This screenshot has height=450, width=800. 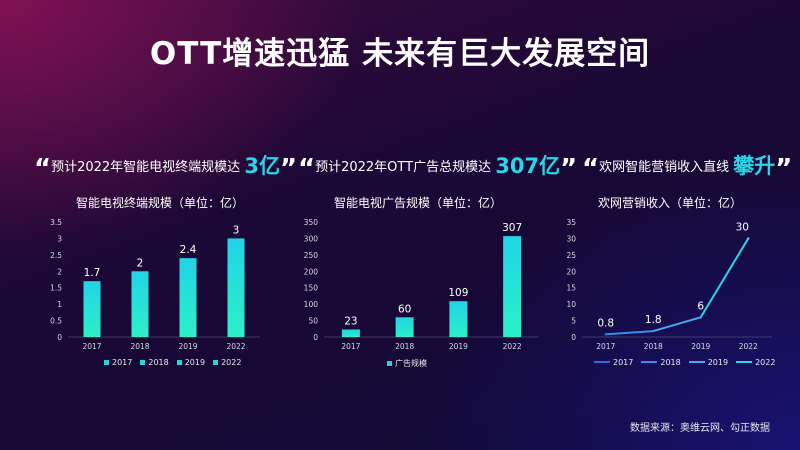 What do you see at coordinates (59, 238) in the screenshot?
I see `y-tick-label: 3` at bounding box center [59, 238].